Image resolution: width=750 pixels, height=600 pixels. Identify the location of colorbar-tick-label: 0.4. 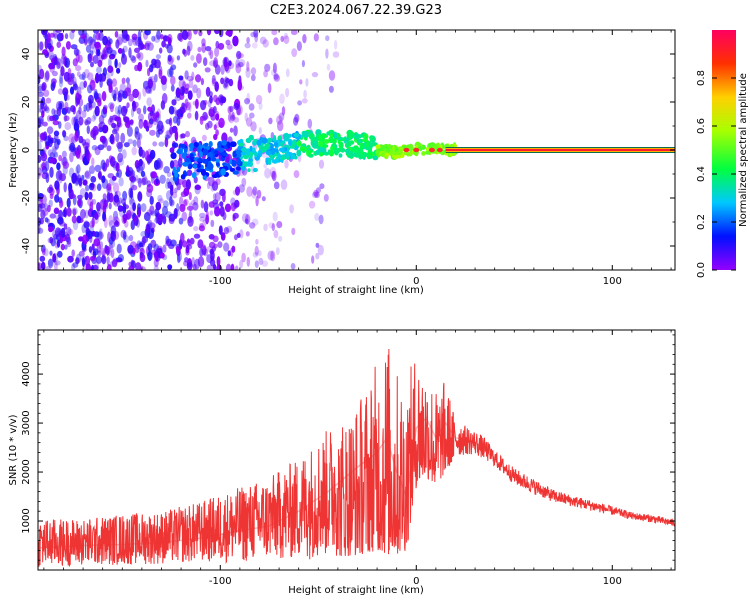
(701, 174).